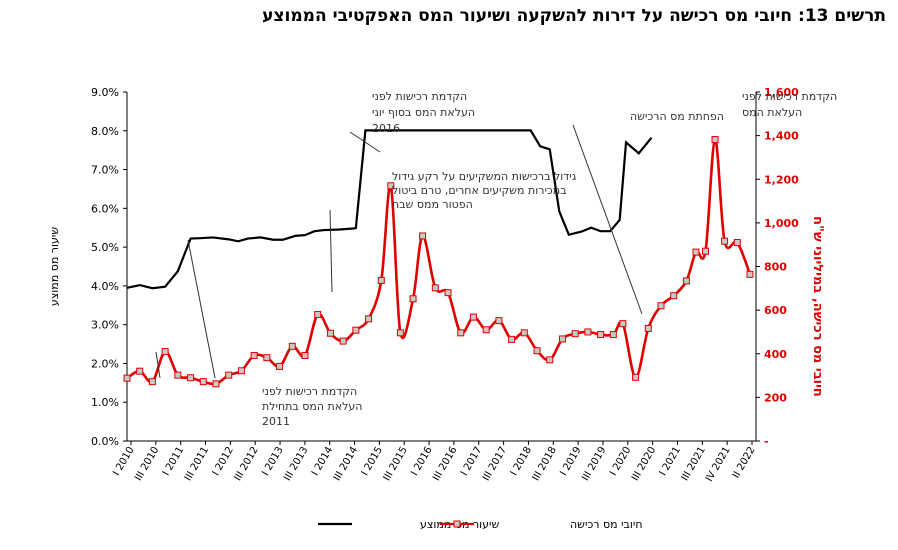  I want to click on left-tick-label: 5.0%, so click(105, 247).